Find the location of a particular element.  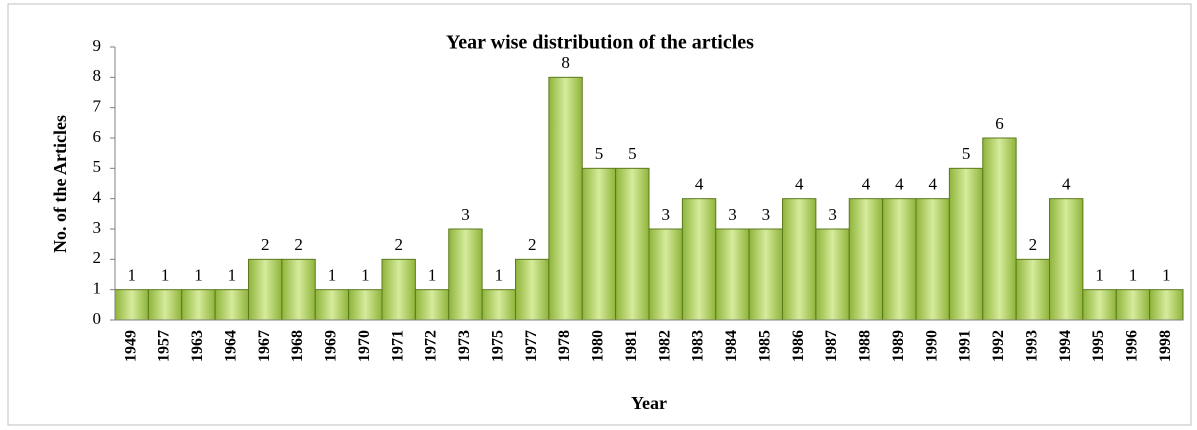

x-tick-label: 1967 is located at coordinates (264, 346).